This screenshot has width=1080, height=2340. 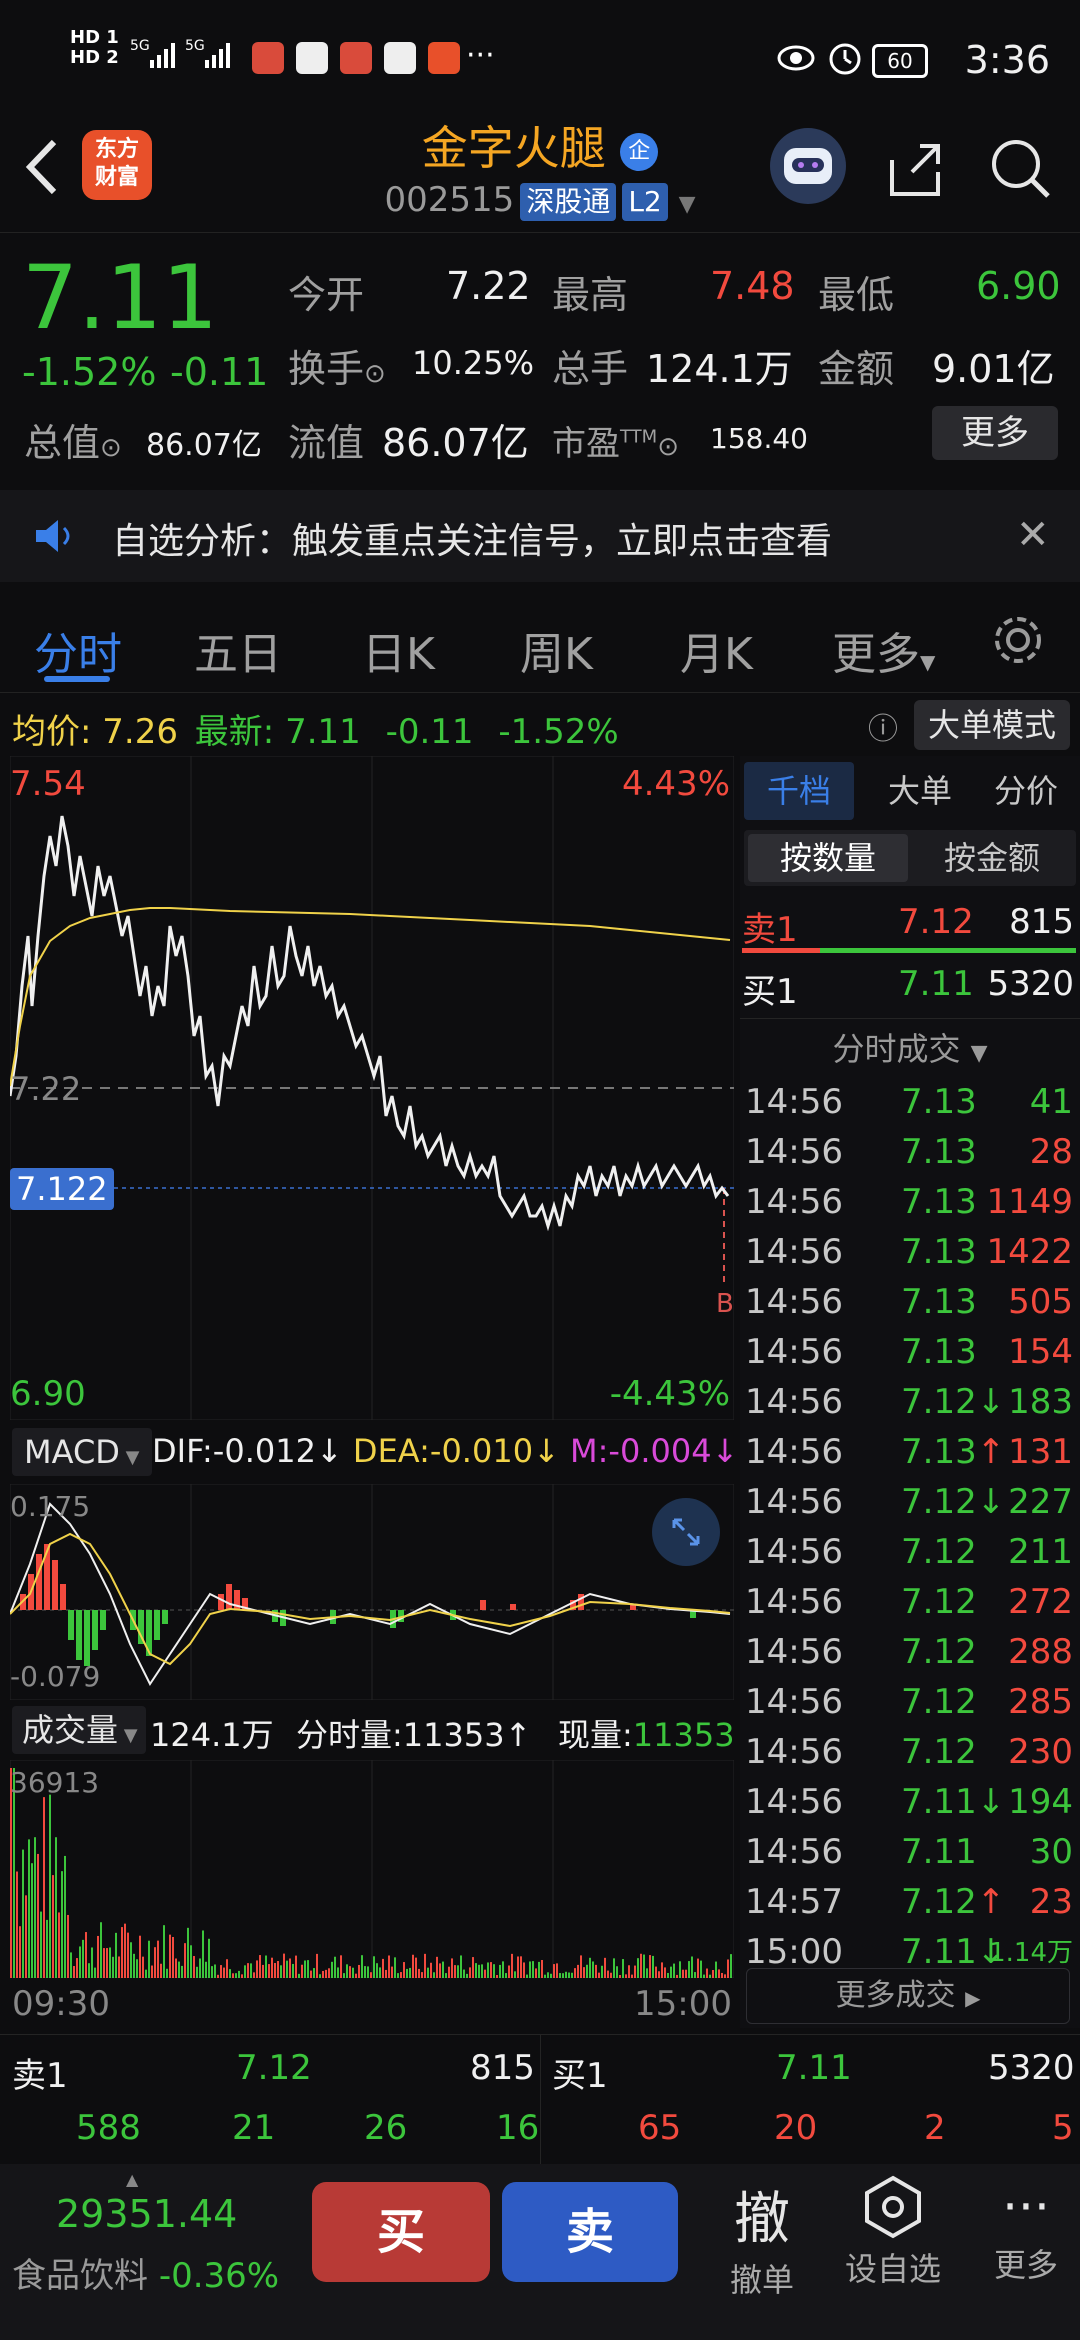 I want to click on macd-selector: MACD ▼, so click(x=82, y=1452).